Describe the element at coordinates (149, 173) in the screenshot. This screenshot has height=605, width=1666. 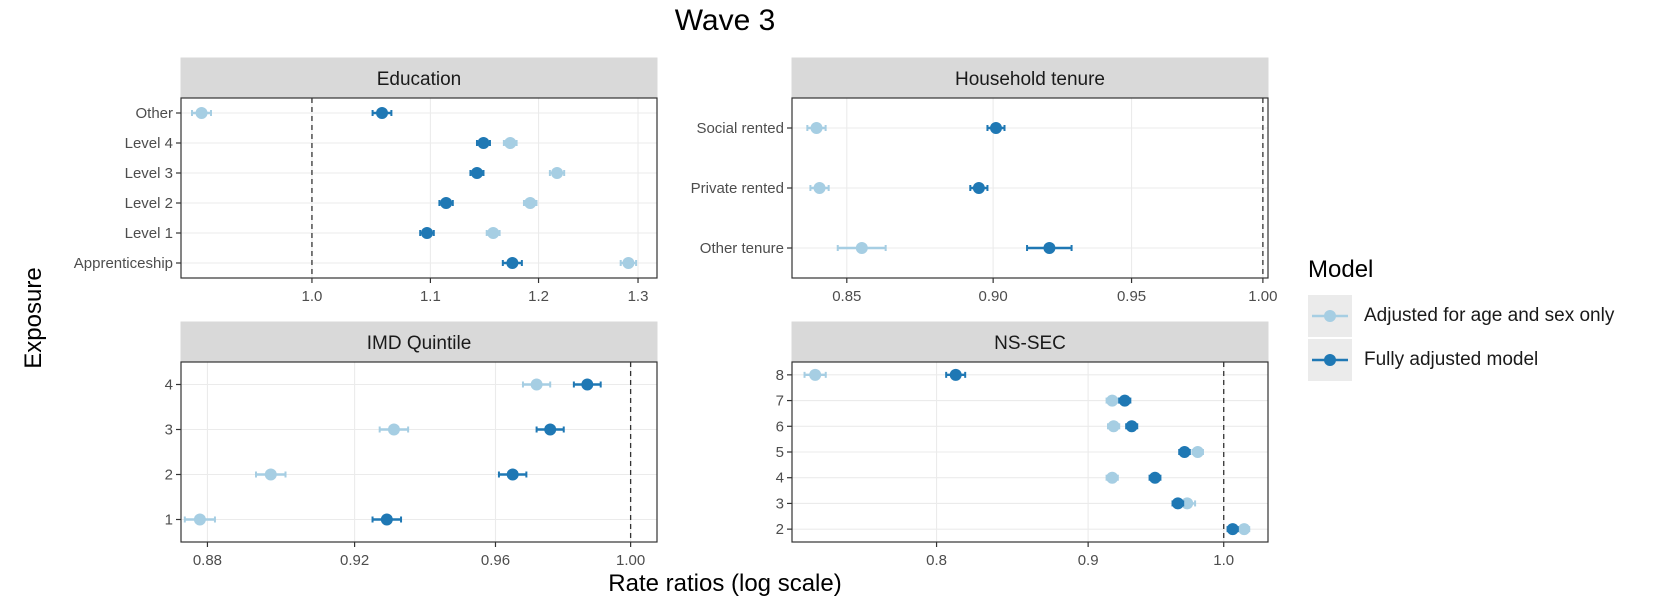
I see `y-tick-label: Level 3` at that location.